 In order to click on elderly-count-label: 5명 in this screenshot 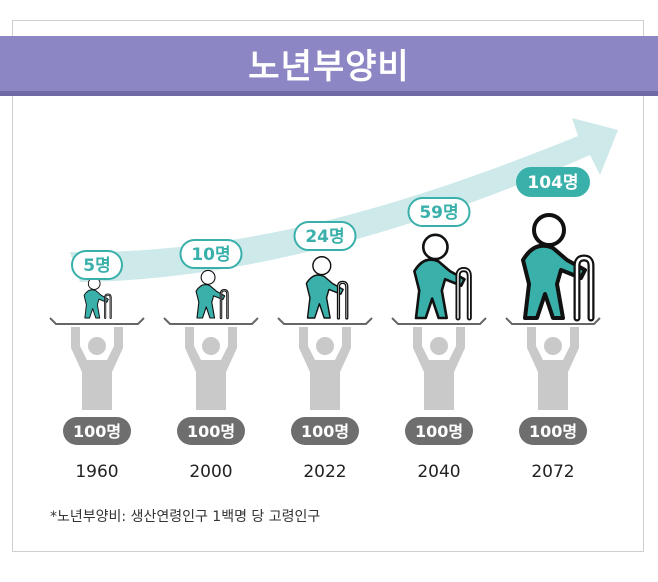, I will do `click(96, 266)`.